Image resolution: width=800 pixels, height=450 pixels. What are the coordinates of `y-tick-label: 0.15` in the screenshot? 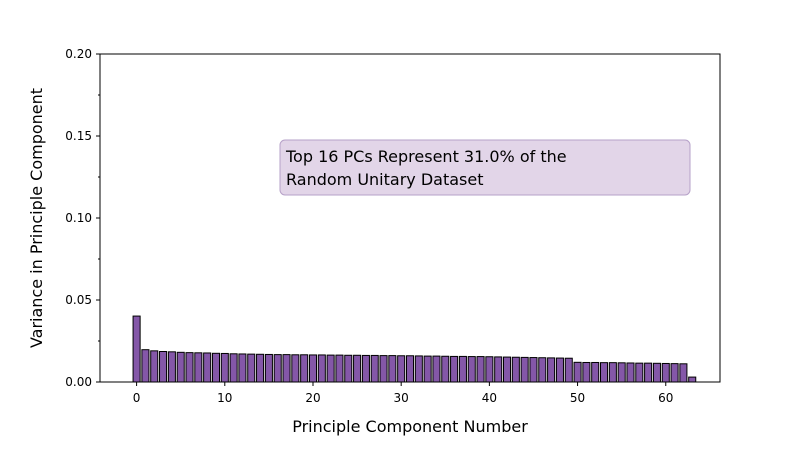 It's located at (78, 136).